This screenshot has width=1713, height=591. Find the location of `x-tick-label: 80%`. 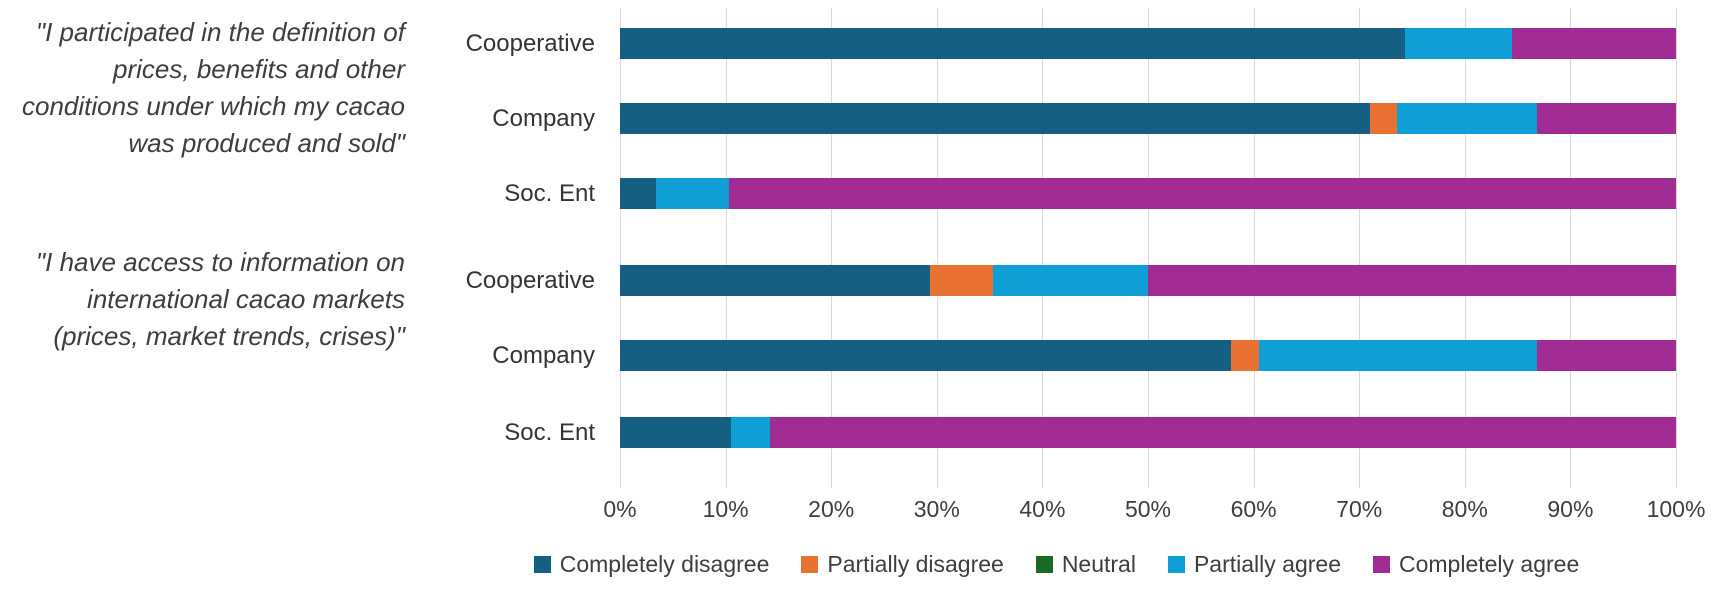

x-tick-label: 80% is located at coordinates (1464, 509).